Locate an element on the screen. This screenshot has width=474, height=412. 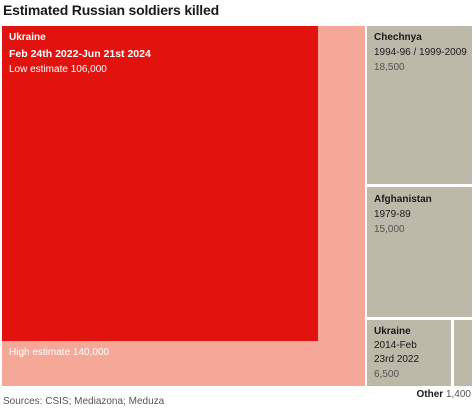
other-label-value: 1,400 is located at coordinates (458, 394).